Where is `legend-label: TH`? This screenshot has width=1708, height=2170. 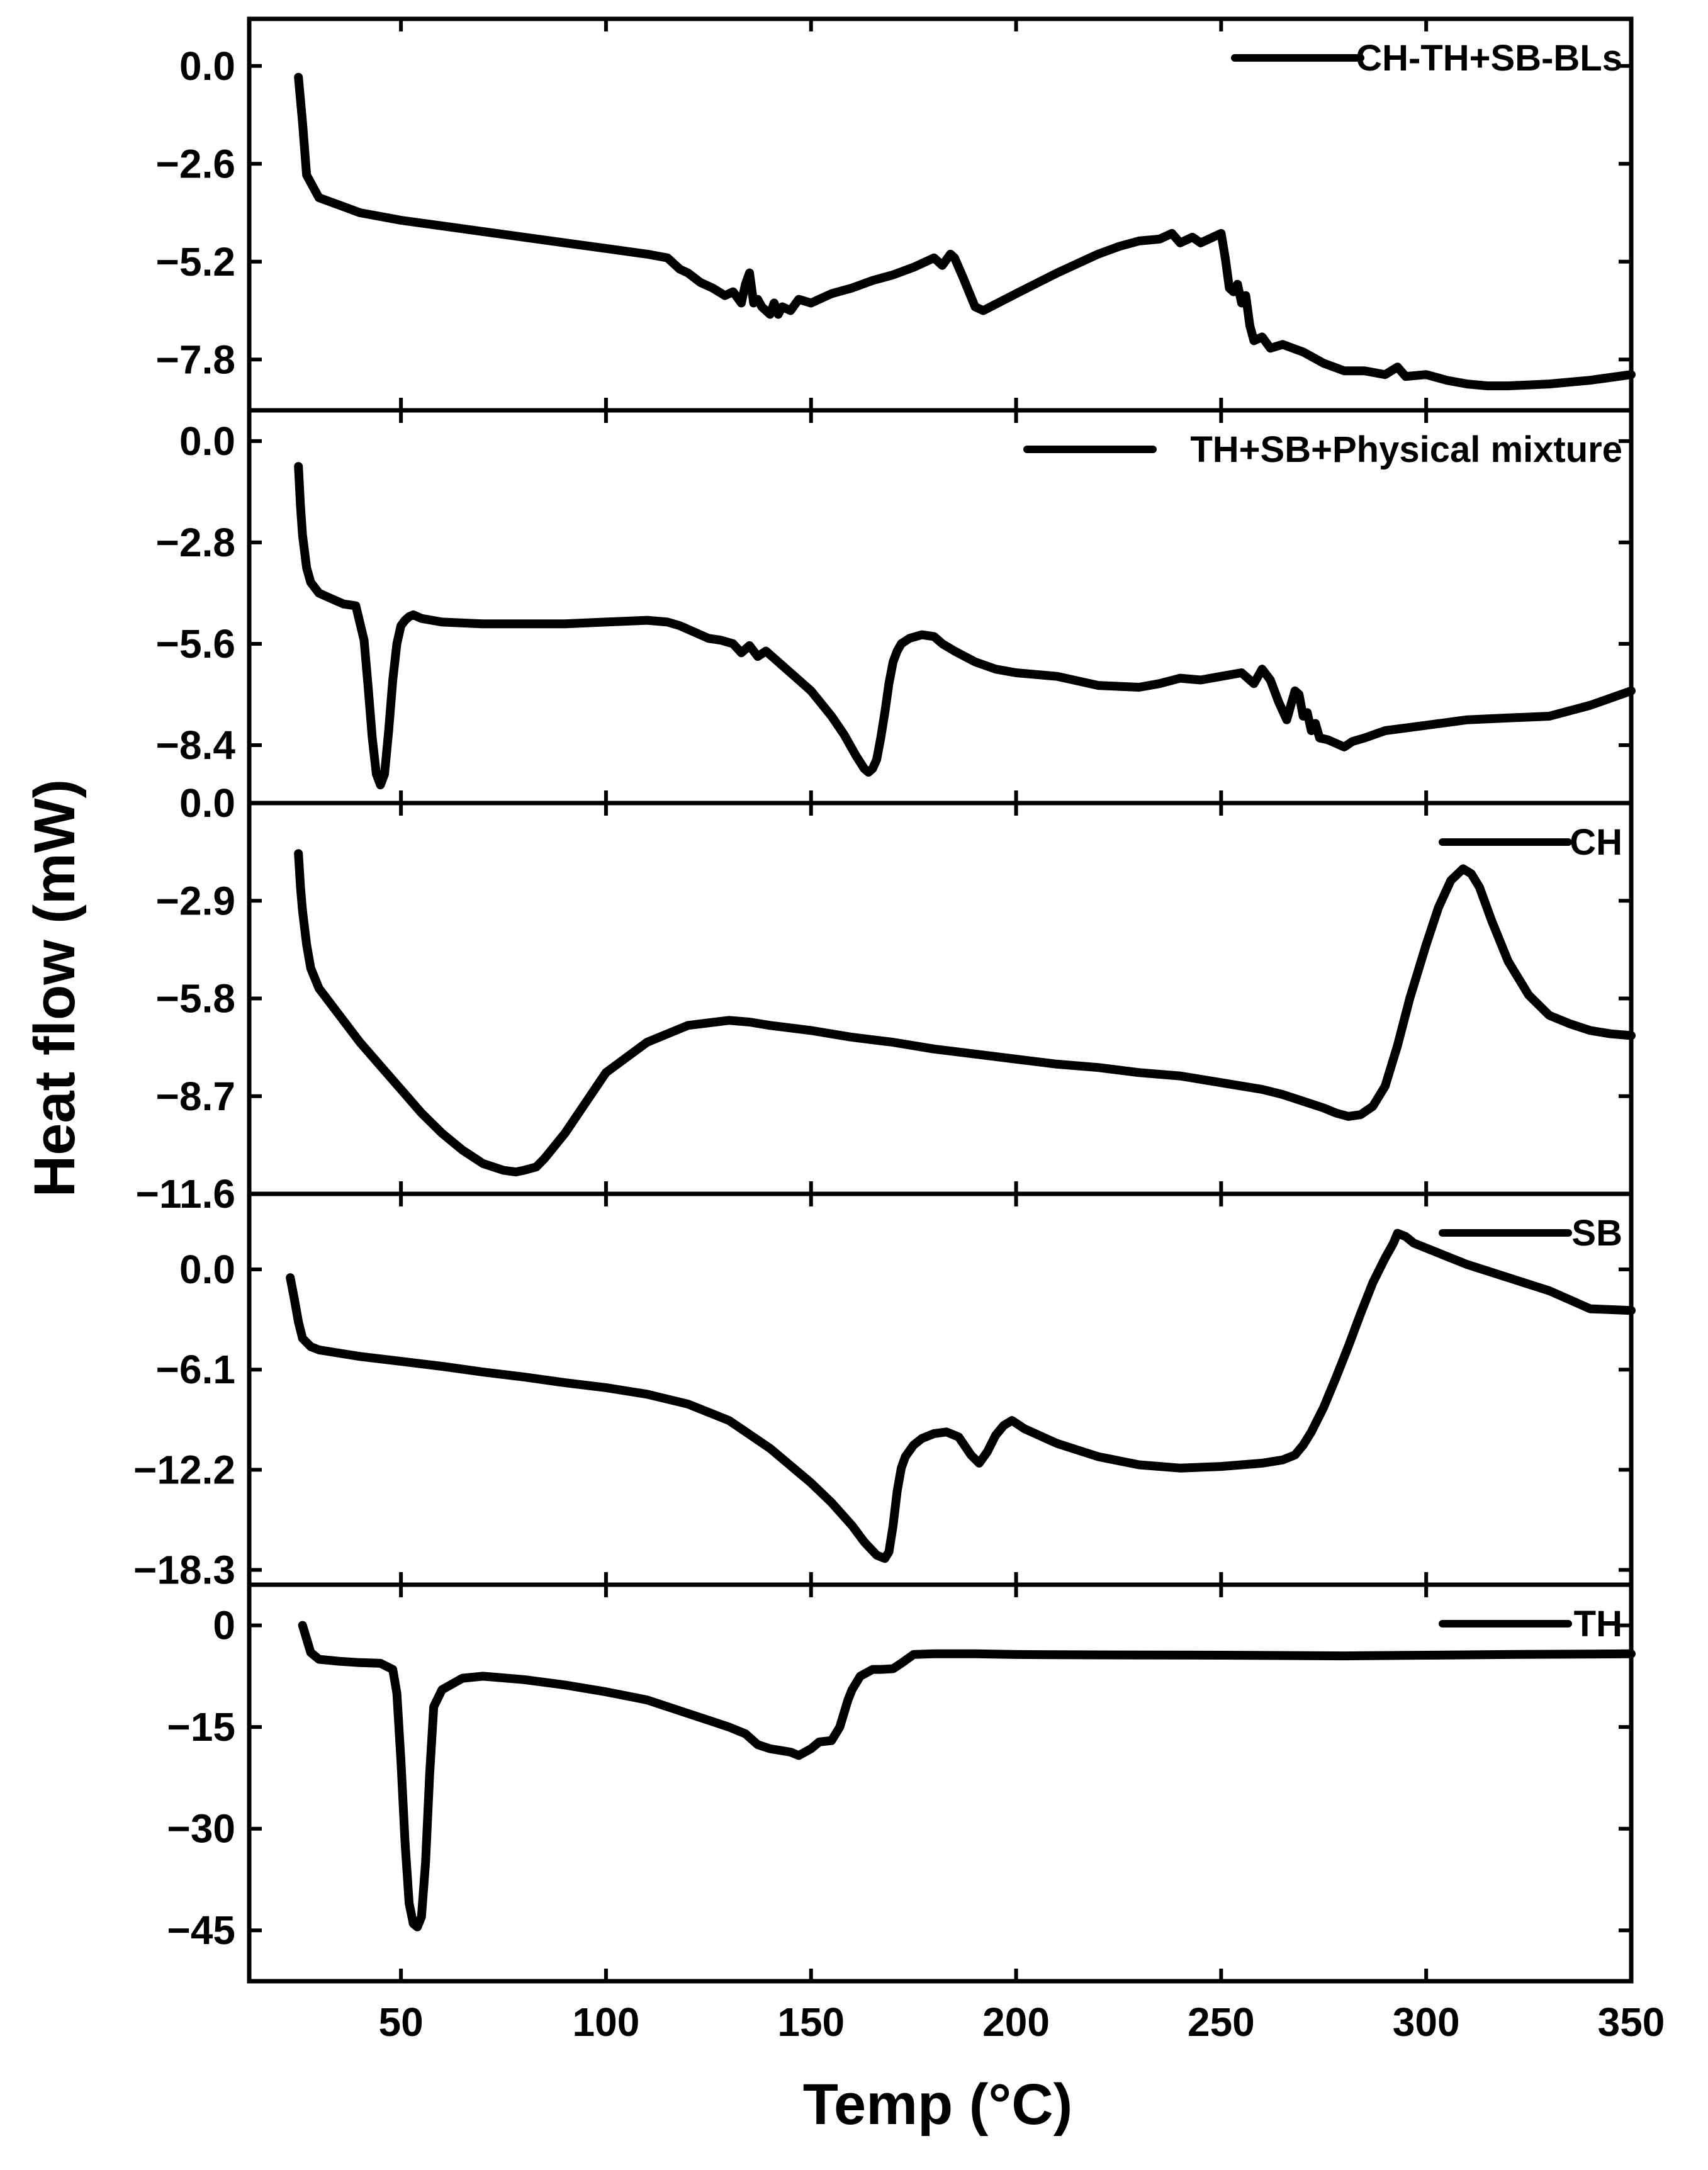
legend-label: TH is located at coordinates (1598, 1624).